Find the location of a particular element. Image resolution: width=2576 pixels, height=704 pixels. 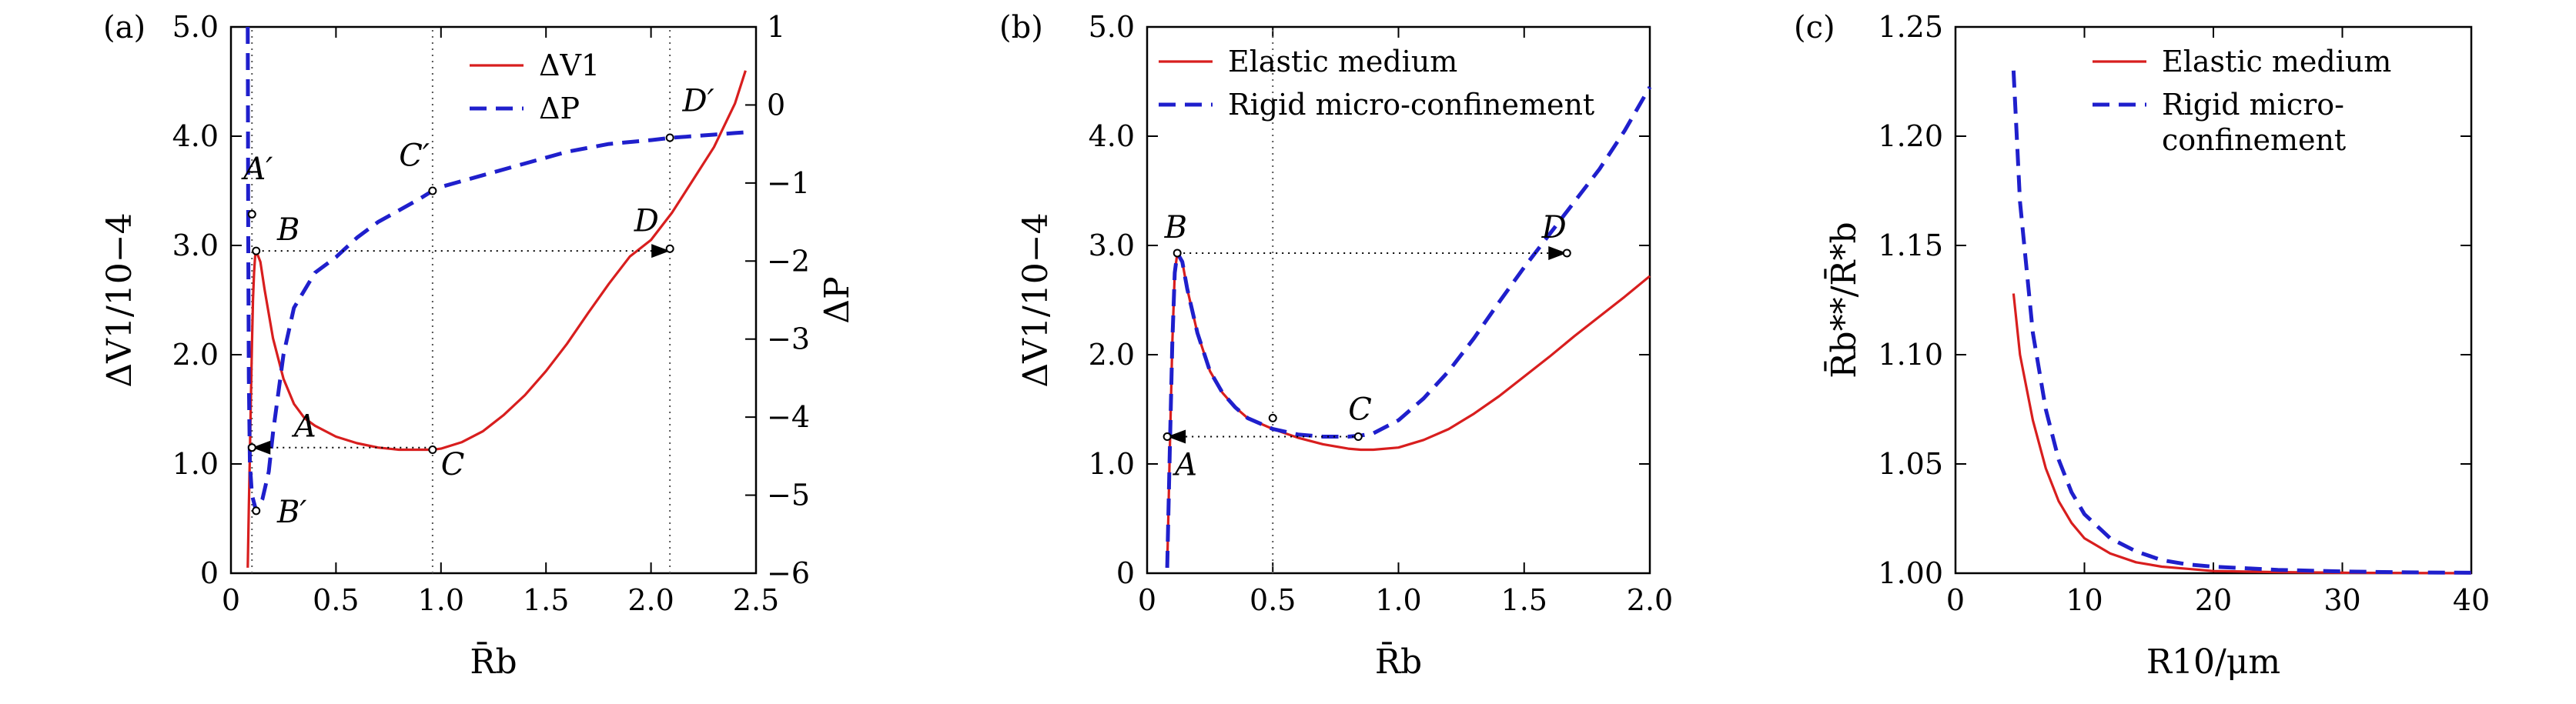

point-label: A′ is located at coordinates (256, 169).